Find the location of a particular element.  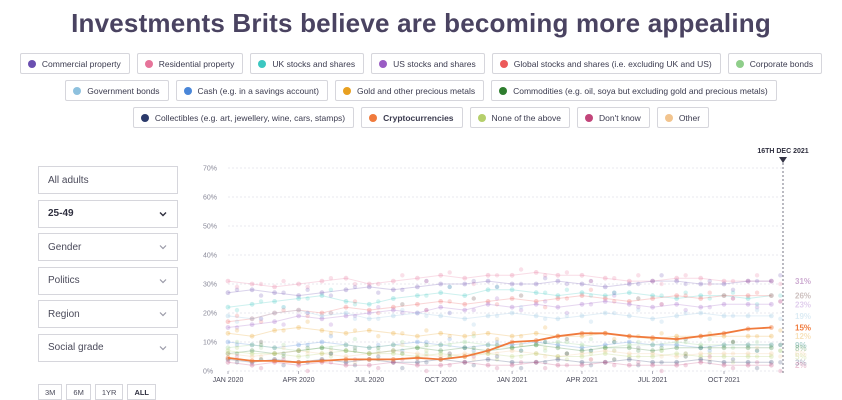

legend-item-gold-and-other-precious-metals: Gold and other precious metals is located at coordinates (409, 90).